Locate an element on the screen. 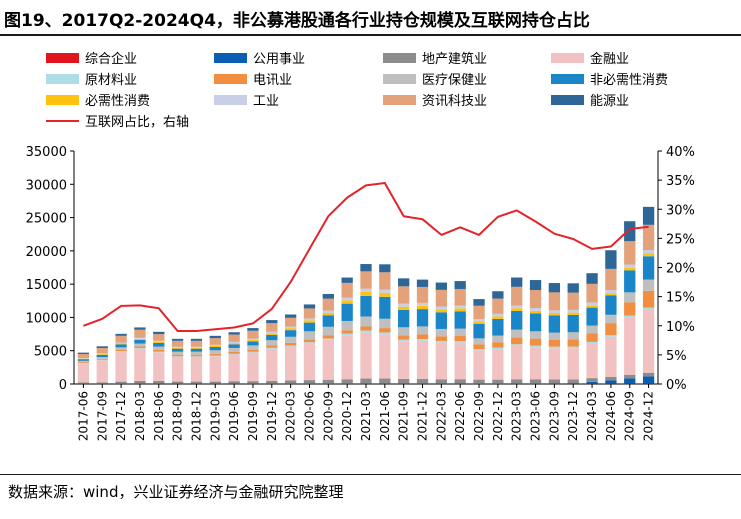 This screenshot has width=741, height=519. x-tick-label: 2022-03 is located at coordinates (441, 416).